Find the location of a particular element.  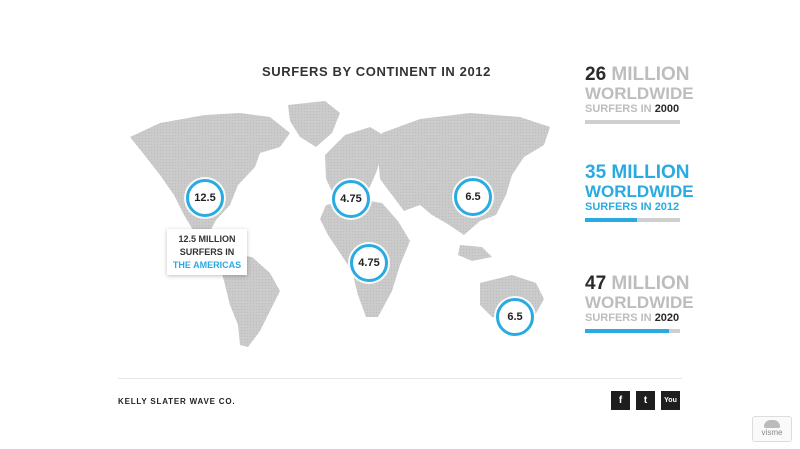

continent-greenland is located at coordinates (314, 124).